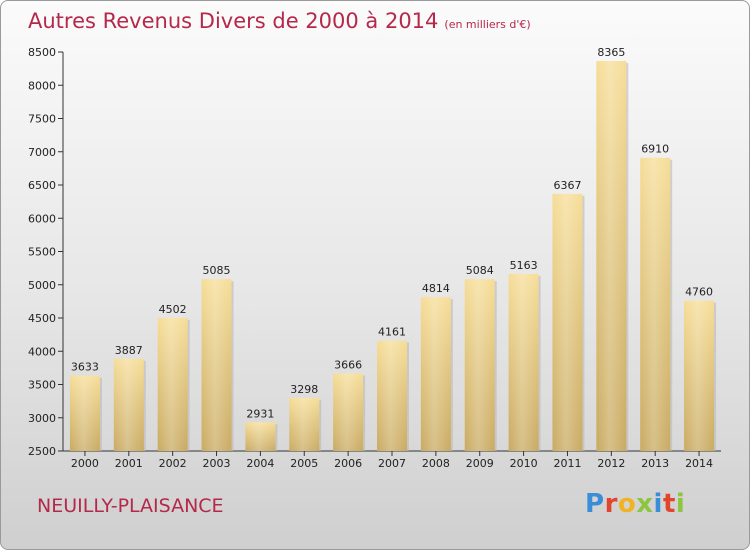 This screenshot has width=750, height=550. What do you see at coordinates (129, 350) in the screenshot?
I see `data-label: 3887` at bounding box center [129, 350].